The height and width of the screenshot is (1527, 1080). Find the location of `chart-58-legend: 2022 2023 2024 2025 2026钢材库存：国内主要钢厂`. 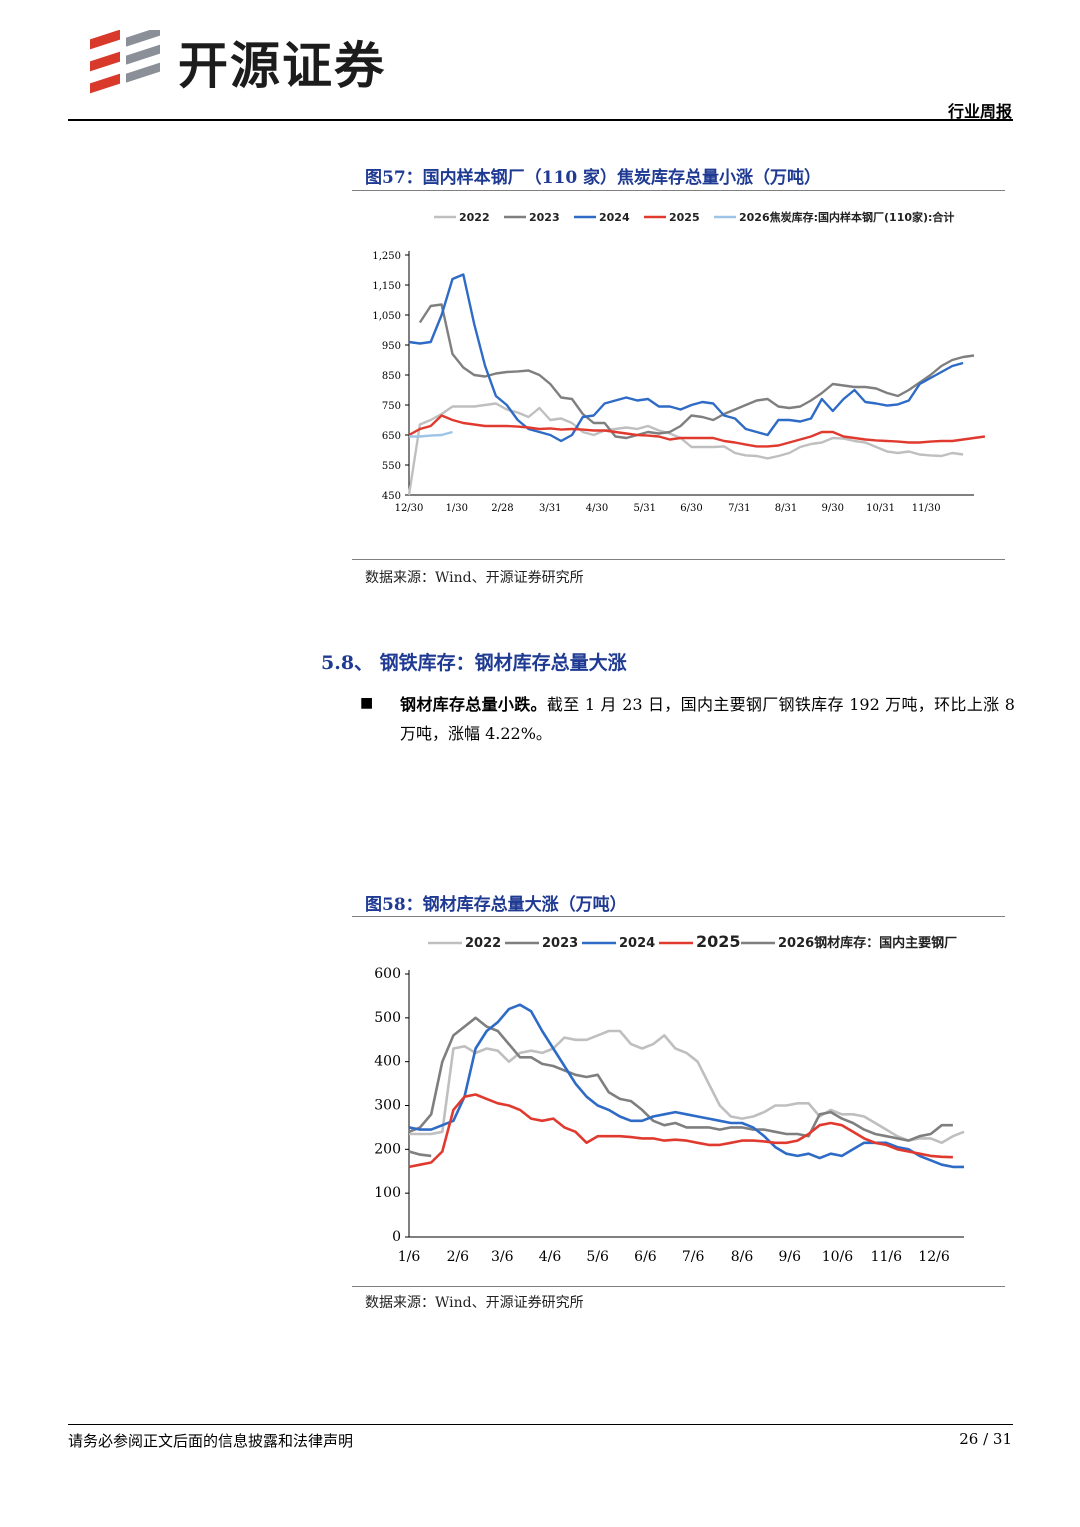

chart-58-legend: 2022 2023 2024 2025 2026钢材库存：国内主要钢厂 is located at coordinates (692, 941).